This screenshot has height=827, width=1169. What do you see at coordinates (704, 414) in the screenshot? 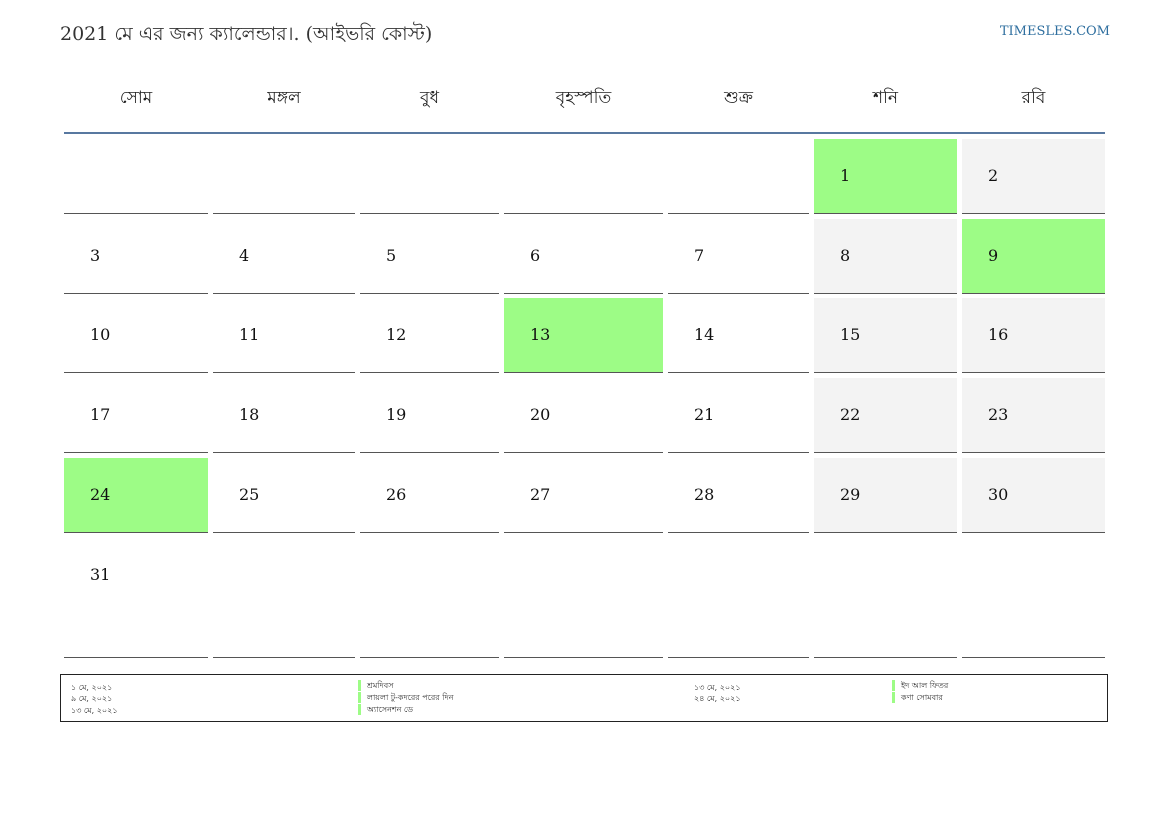
I see `day-number: 21` at bounding box center [704, 414].